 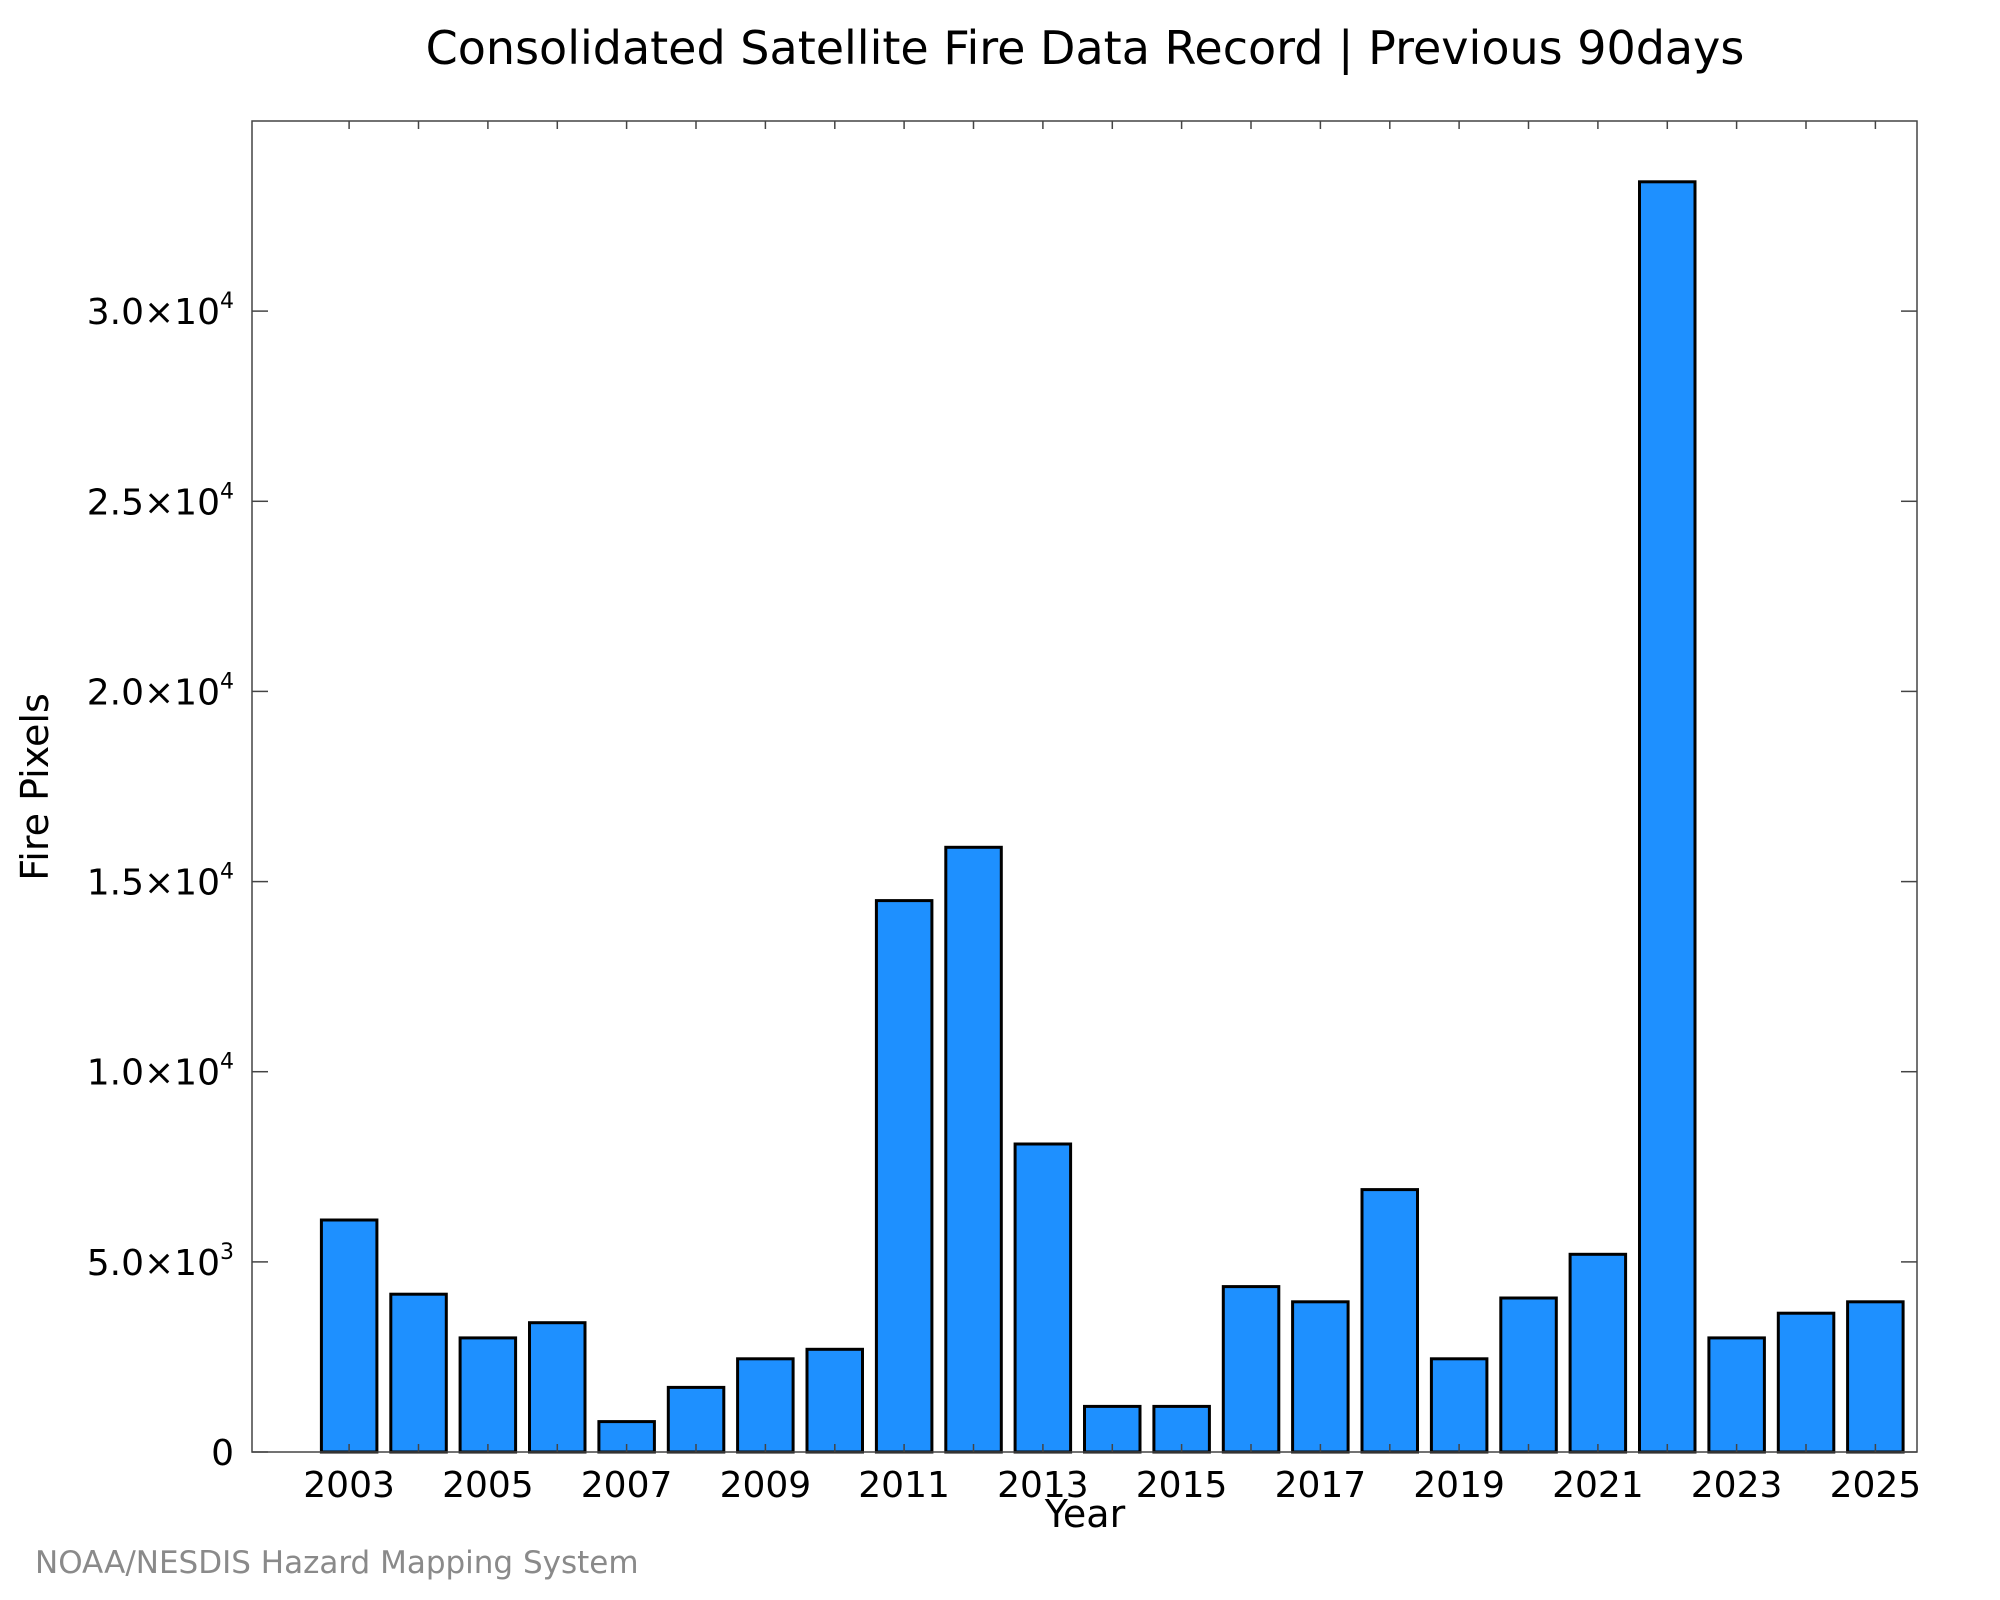 I want to click on x-tick-label-2003: 2003, so click(x=349, y=1485).